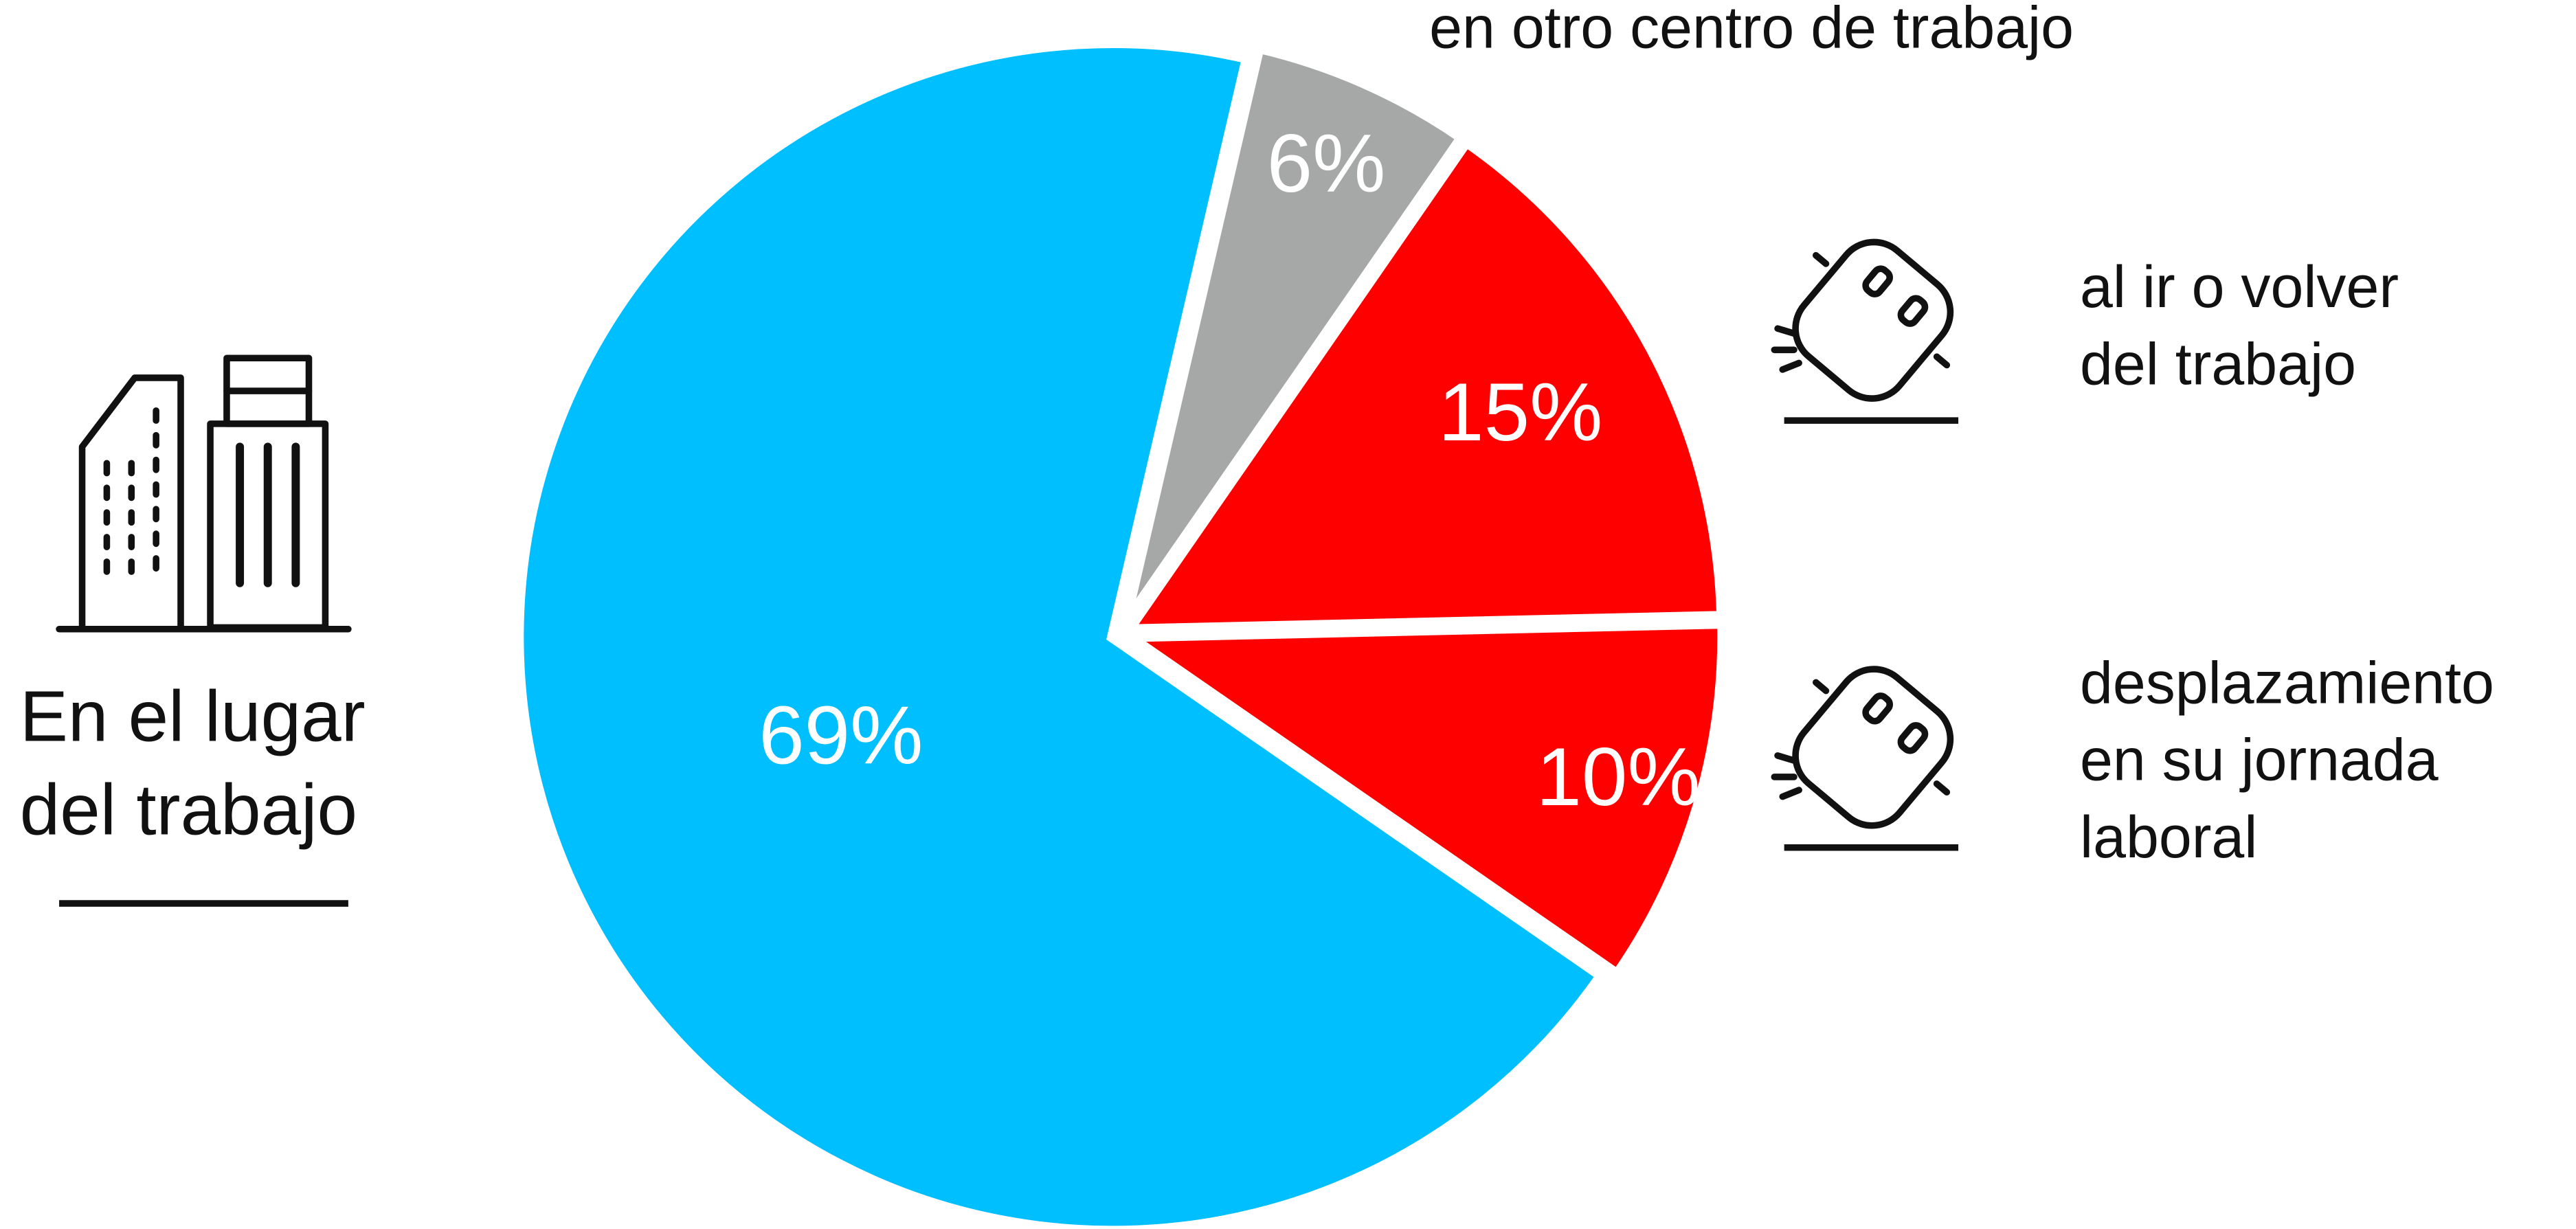  Describe the element at coordinates (2287, 759) in the screenshot. I see `category-label: desplazamiento en su jornada laboral` at that location.